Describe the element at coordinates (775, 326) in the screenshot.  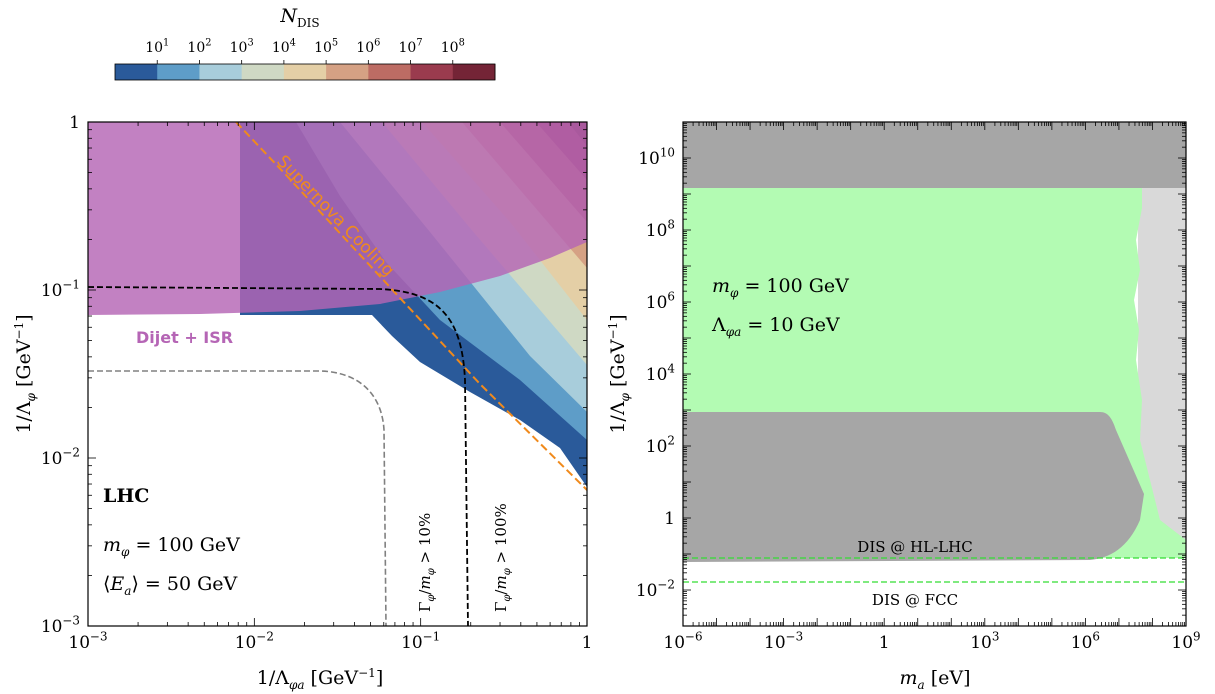
I see `right-lambda-label: Λφa = 10 GeV` at that location.